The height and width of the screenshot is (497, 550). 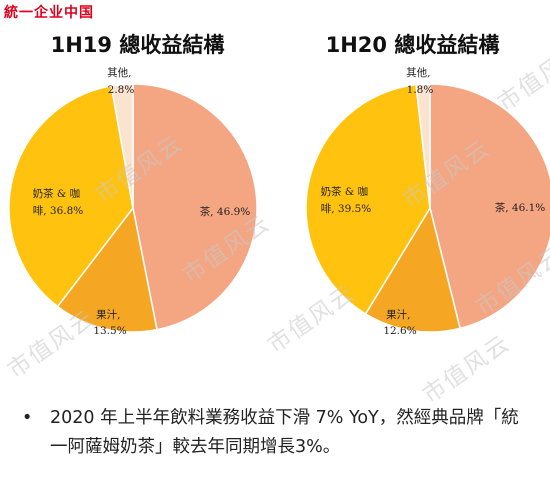 What do you see at coordinates (195, 207) in the screenshot?
I see `pie-slice-tea-1h19` at bounding box center [195, 207].